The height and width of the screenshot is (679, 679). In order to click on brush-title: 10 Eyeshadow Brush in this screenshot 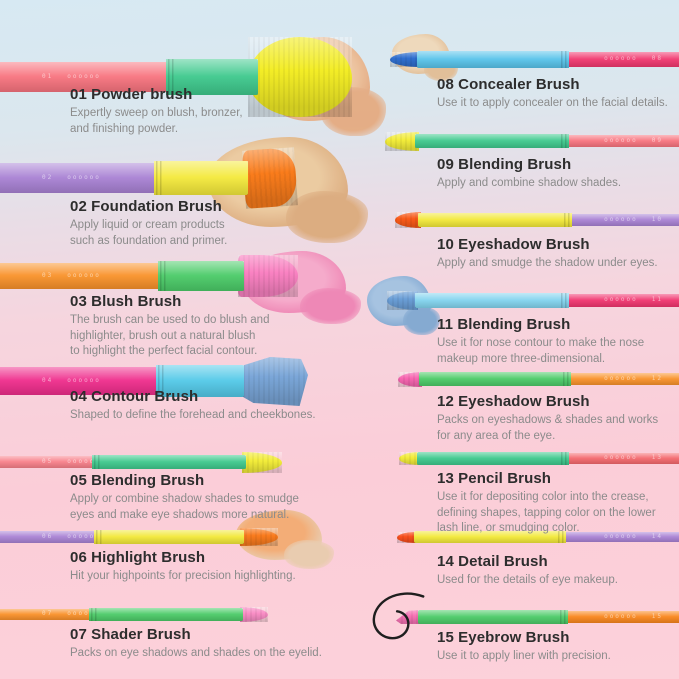, I will do `click(513, 244)`.